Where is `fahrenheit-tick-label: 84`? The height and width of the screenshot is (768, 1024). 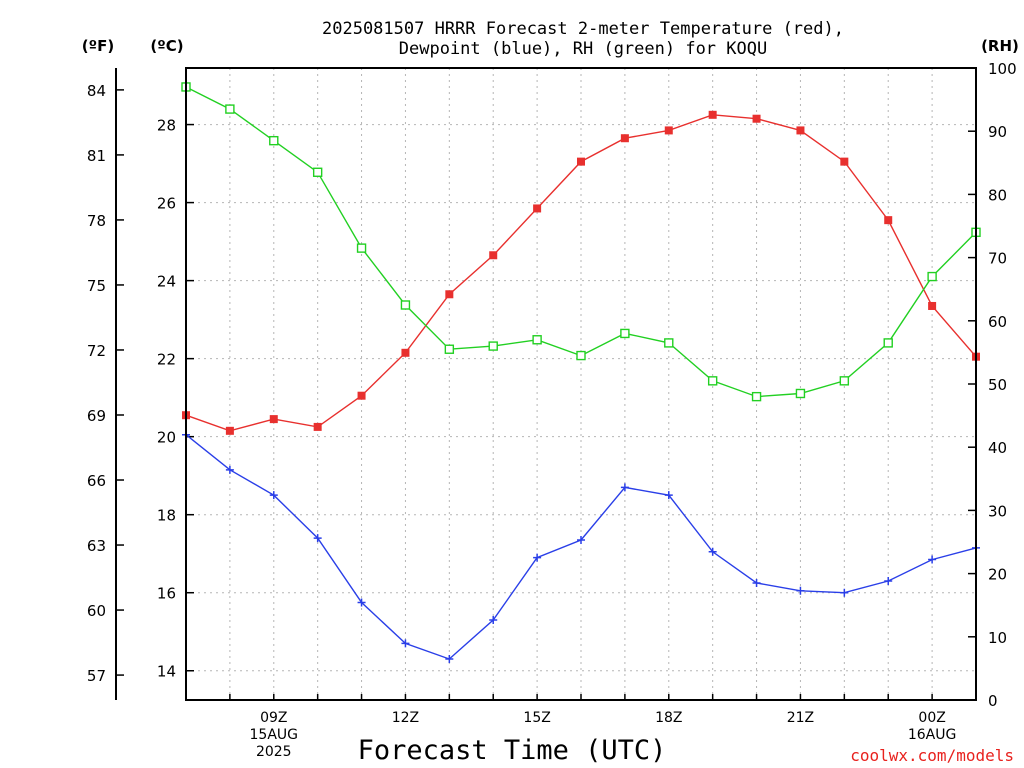
fahrenheit-tick-label: 84 is located at coordinates (96, 91).